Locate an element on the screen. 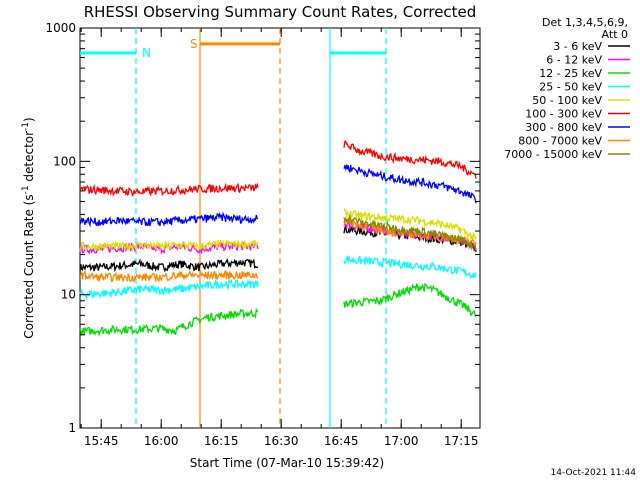 This screenshot has height=480, width=640. x-axis-label: Start Time (07-Mar-10 15:39:42) is located at coordinates (287, 463).